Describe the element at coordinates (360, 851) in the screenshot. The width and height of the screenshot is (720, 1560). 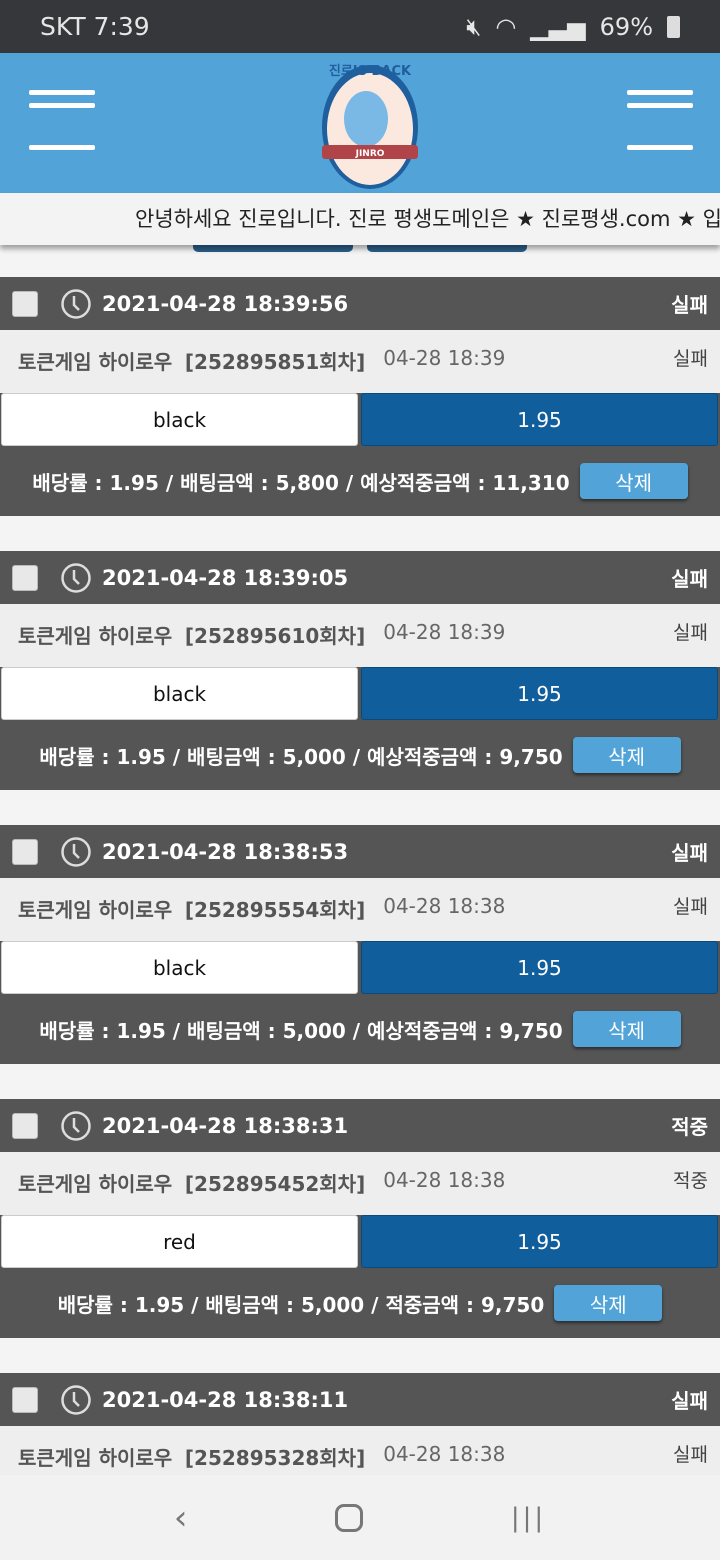
I see `bet-card-header: 2021-04-28 18:38:53 실패` at that location.